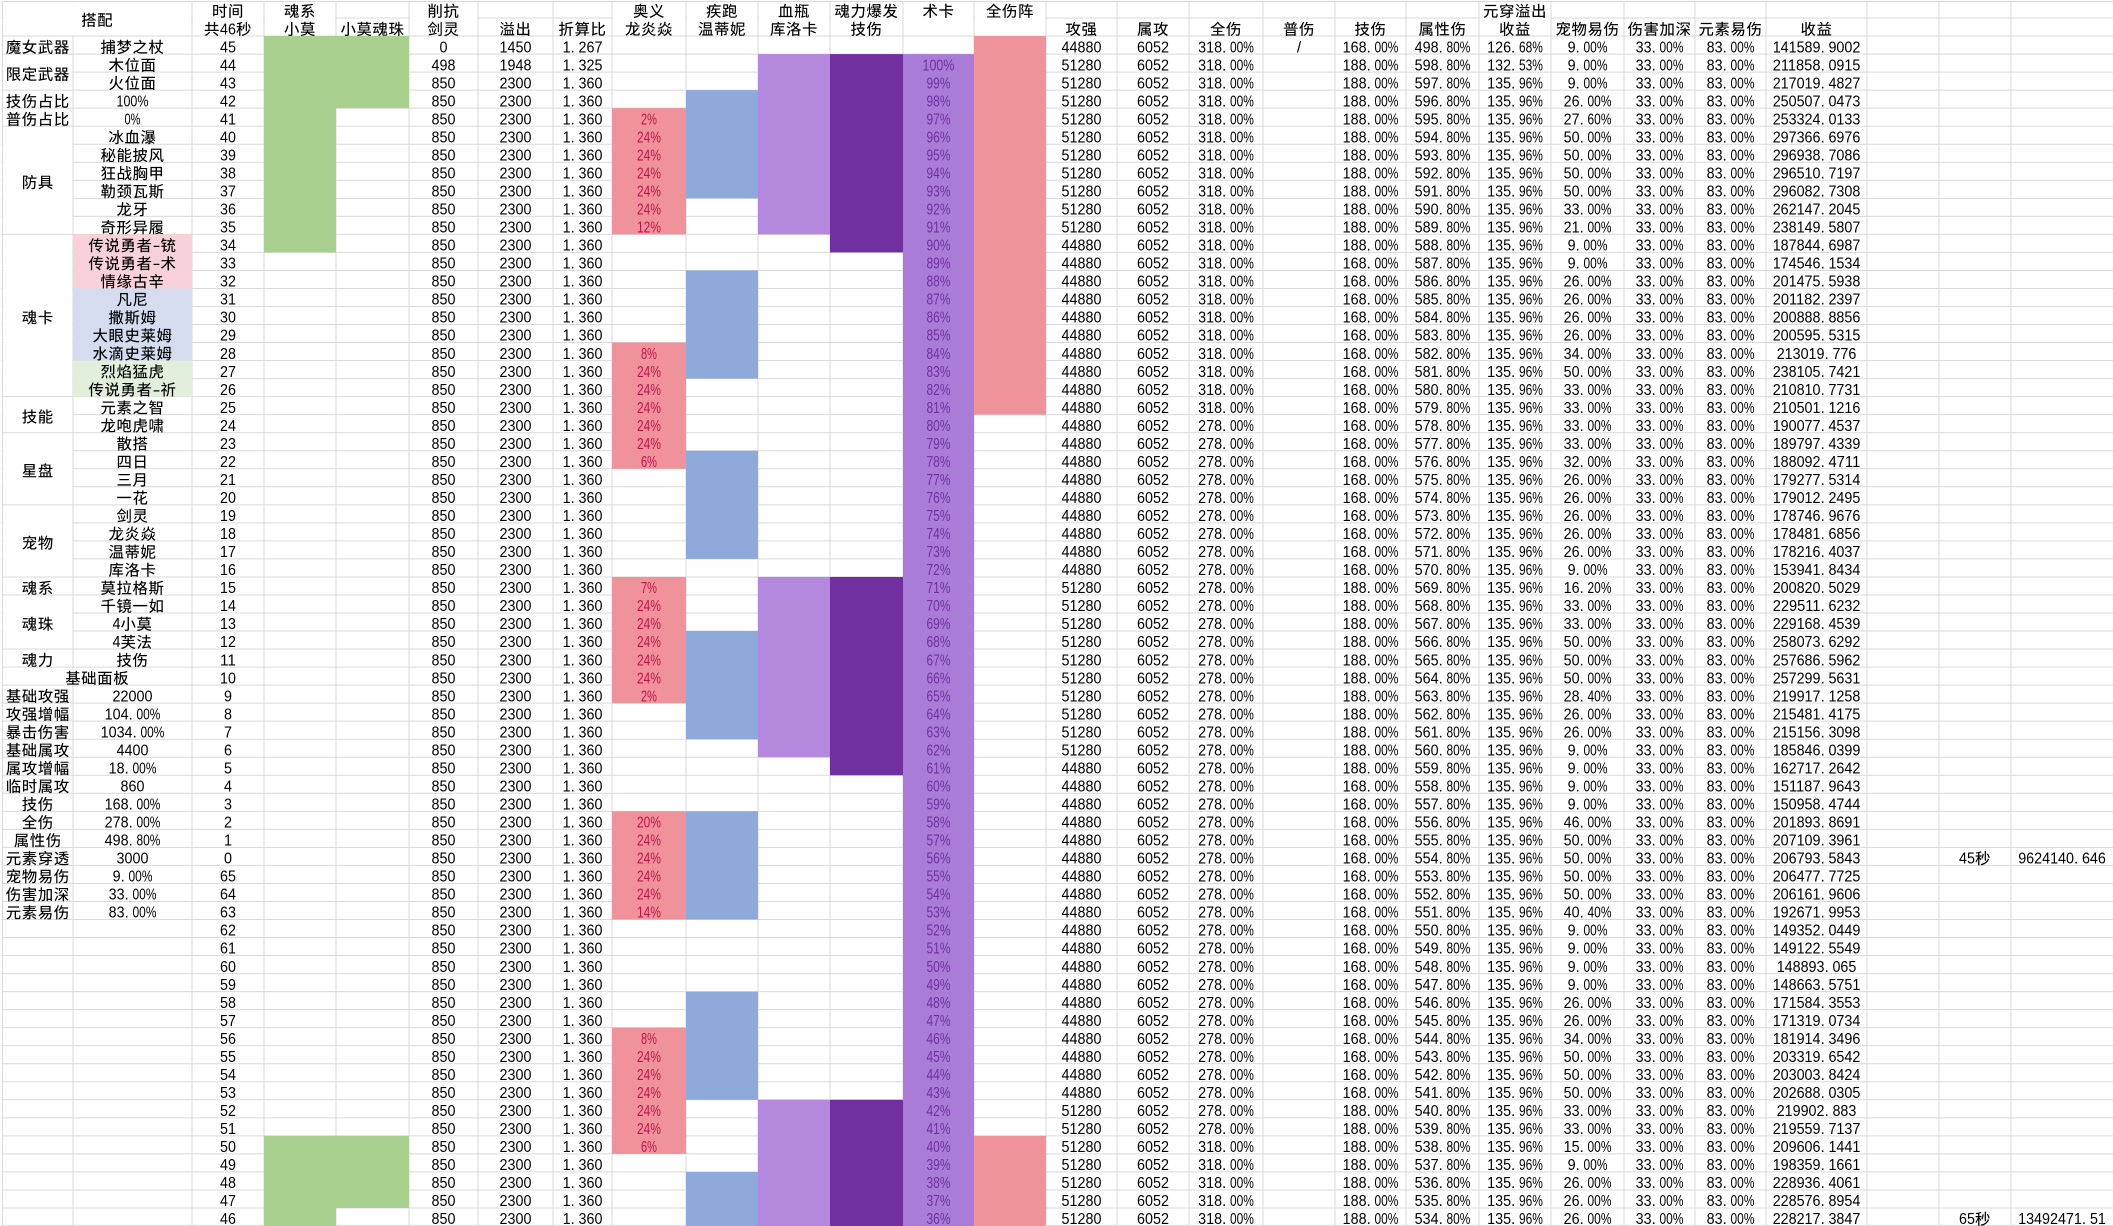 This screenshot has width=2113, height=1226. What do you see at coordinates (1427, 390) in the screenshot?
I see `svg-text: 580` at bounding box center [1427, 390].